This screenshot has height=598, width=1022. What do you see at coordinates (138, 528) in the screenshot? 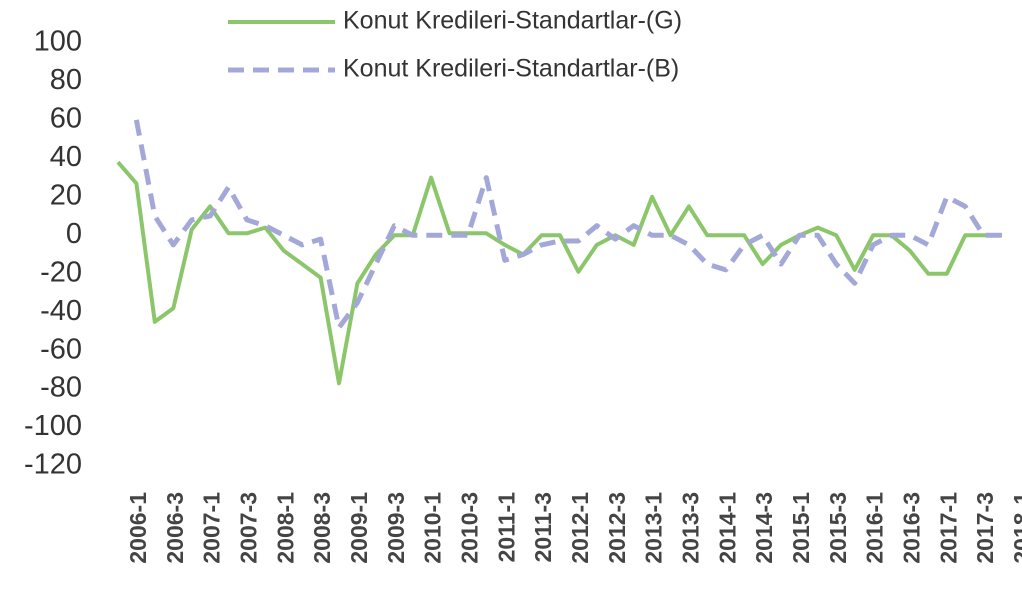
I see `x-tick-label: 2006-1` at bounding box center [138, 528].